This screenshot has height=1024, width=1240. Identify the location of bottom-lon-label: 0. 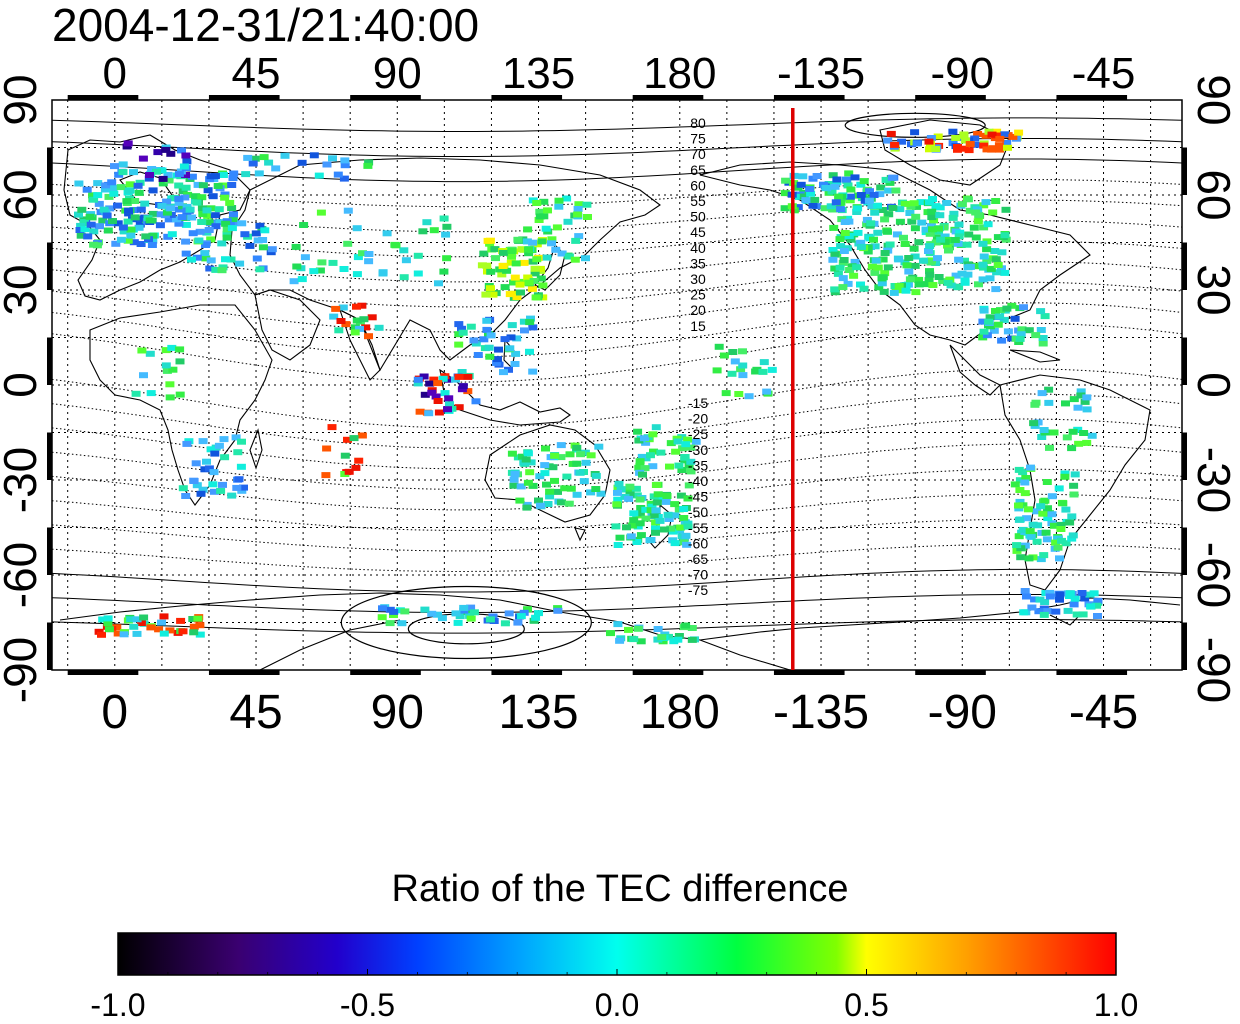
(114, 712).